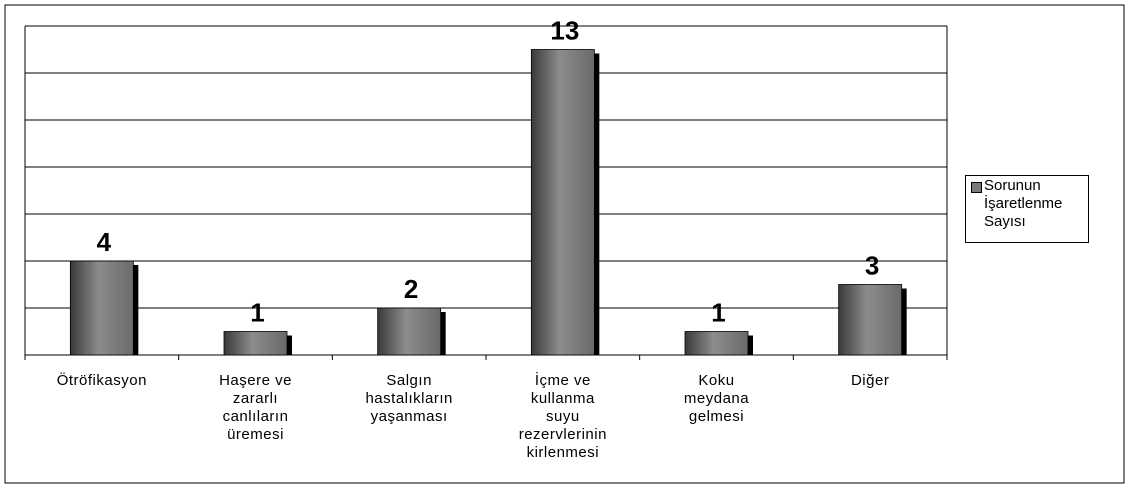  Describe the element at coordinates (716, 398) in the screenshot. I see `x-tick-label: Koku meydana gelmesi` at that location.